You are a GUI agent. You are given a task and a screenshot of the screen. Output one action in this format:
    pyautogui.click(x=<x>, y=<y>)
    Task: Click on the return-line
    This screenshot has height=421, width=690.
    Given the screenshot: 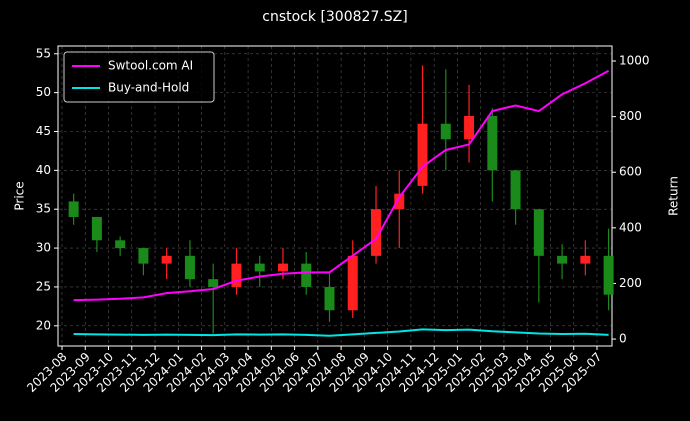 What is the action you would take?
    pyautogui.click(x=341, y=332)
    